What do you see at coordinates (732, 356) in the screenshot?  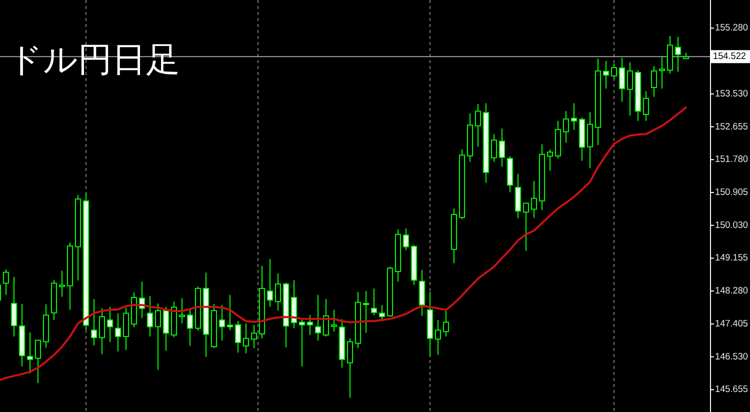 I see `y-tick-label: 146.530` at bounding box center [732, 356].